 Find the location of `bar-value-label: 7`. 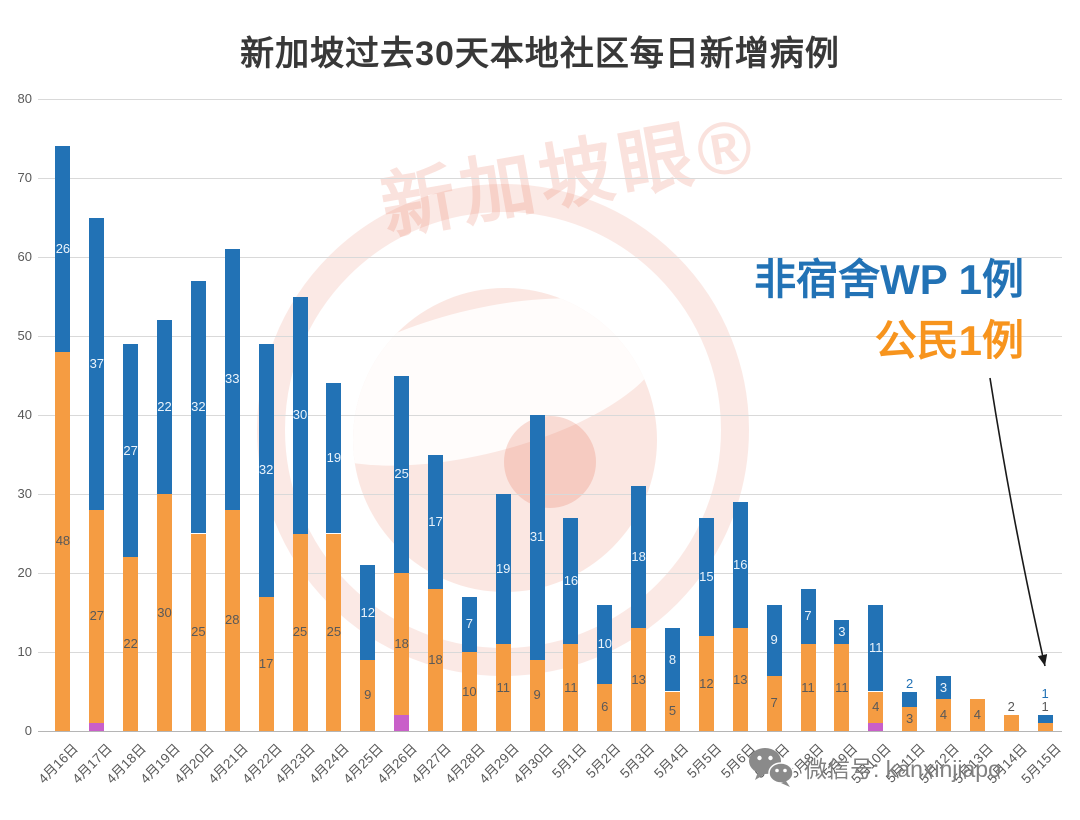

bar-value-label: 7 is located at coordinates (469, 624).